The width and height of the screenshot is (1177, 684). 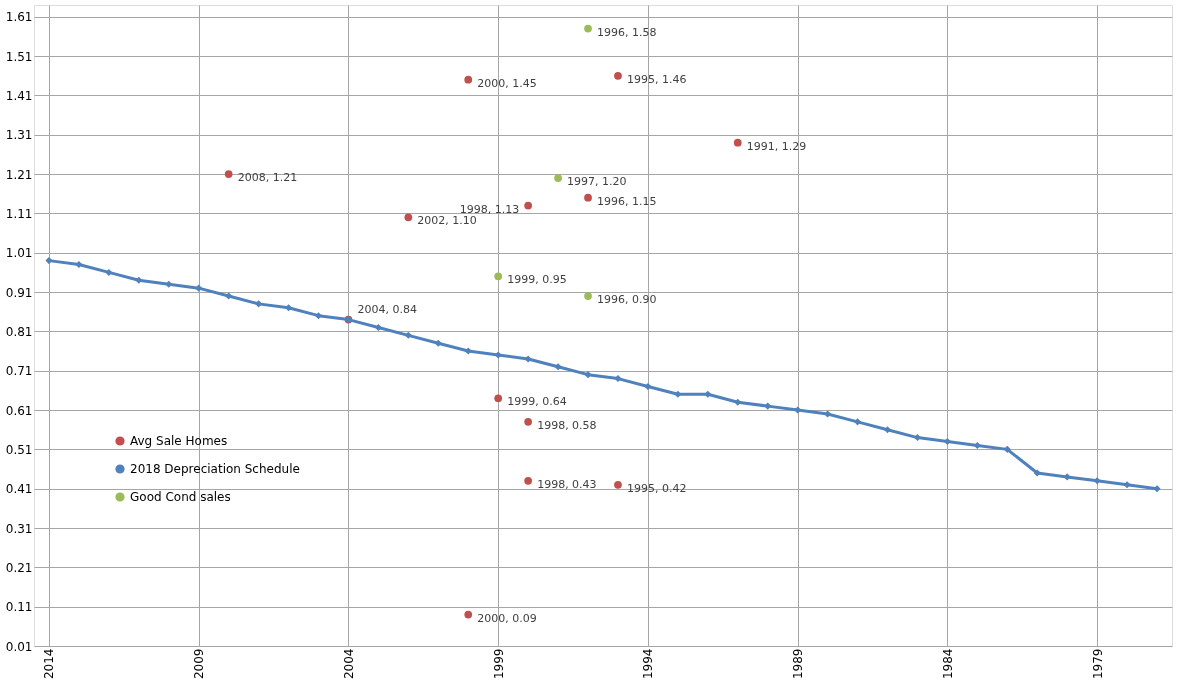 I want to click on x-tick-label: 1979, so click(x=1097, y=664).